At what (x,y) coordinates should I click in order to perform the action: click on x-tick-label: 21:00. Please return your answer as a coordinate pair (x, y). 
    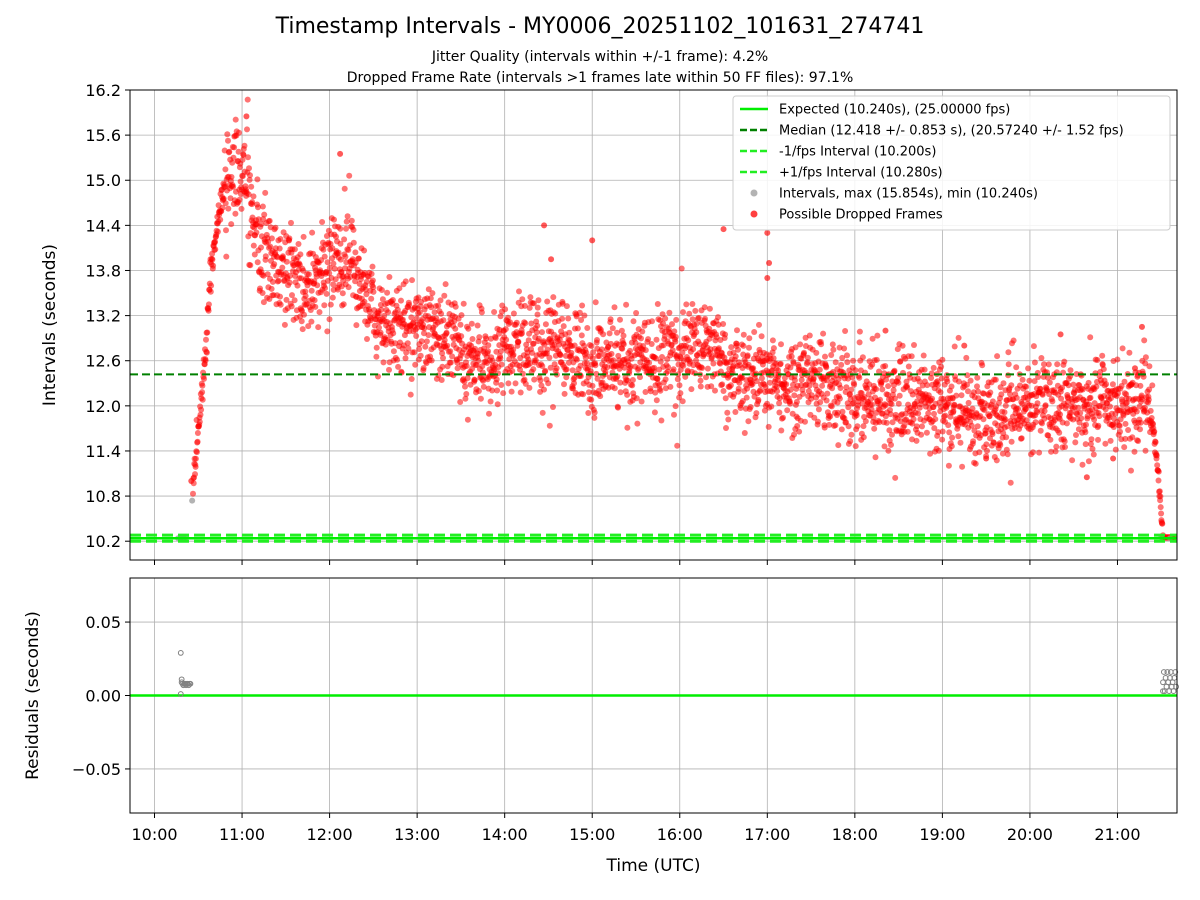
    Looking at the image, I should click on (1117, 834).